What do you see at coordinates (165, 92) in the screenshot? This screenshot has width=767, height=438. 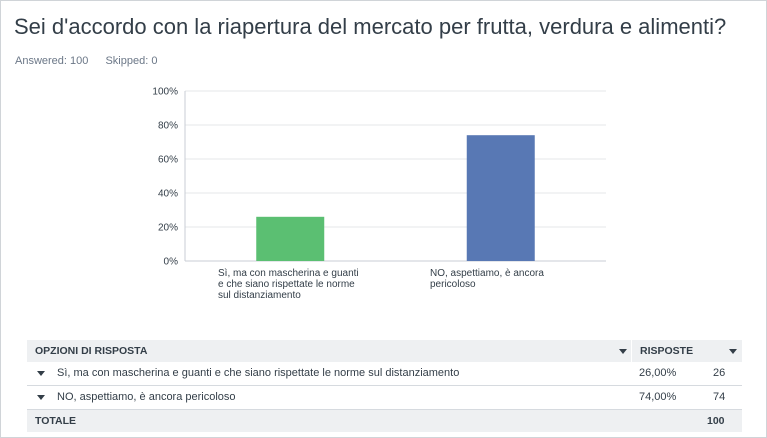 I see `y-tick-label: 100%` at bounding box center [165, 92].